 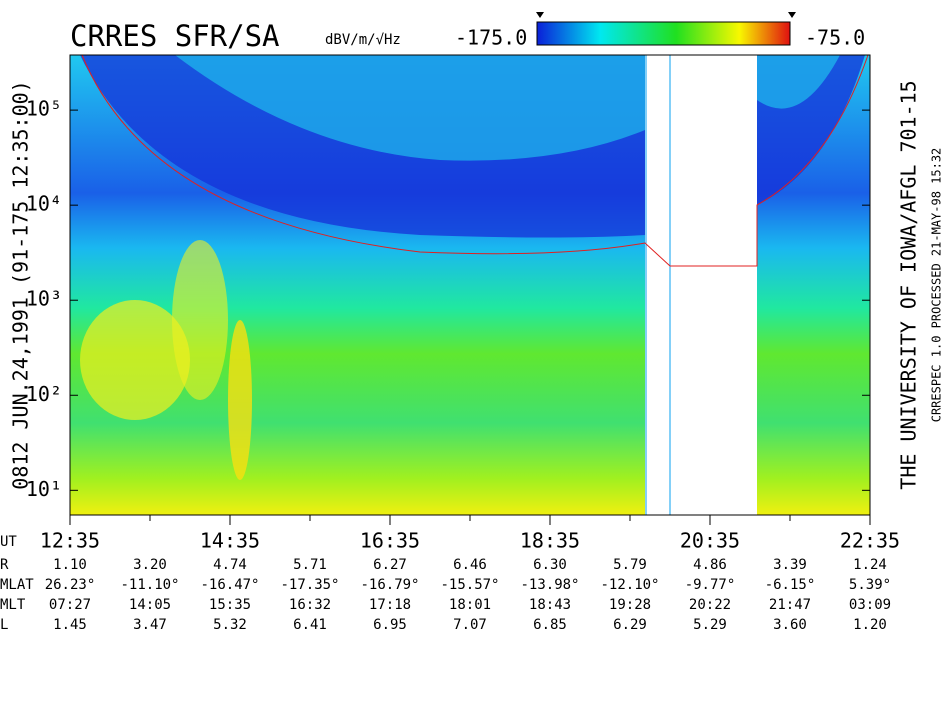 I want to click on ephemeris-value: 4.74, so click(x=230, y=565).